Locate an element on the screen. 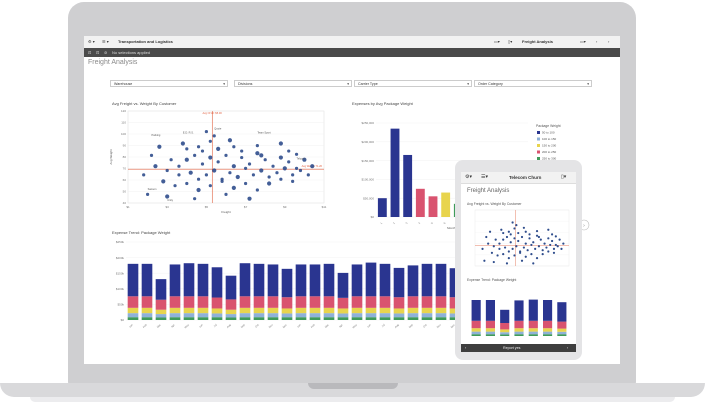 This screenshot has width=705, height=405. y-tick-label: $200k is located at coordinates (120, 258).